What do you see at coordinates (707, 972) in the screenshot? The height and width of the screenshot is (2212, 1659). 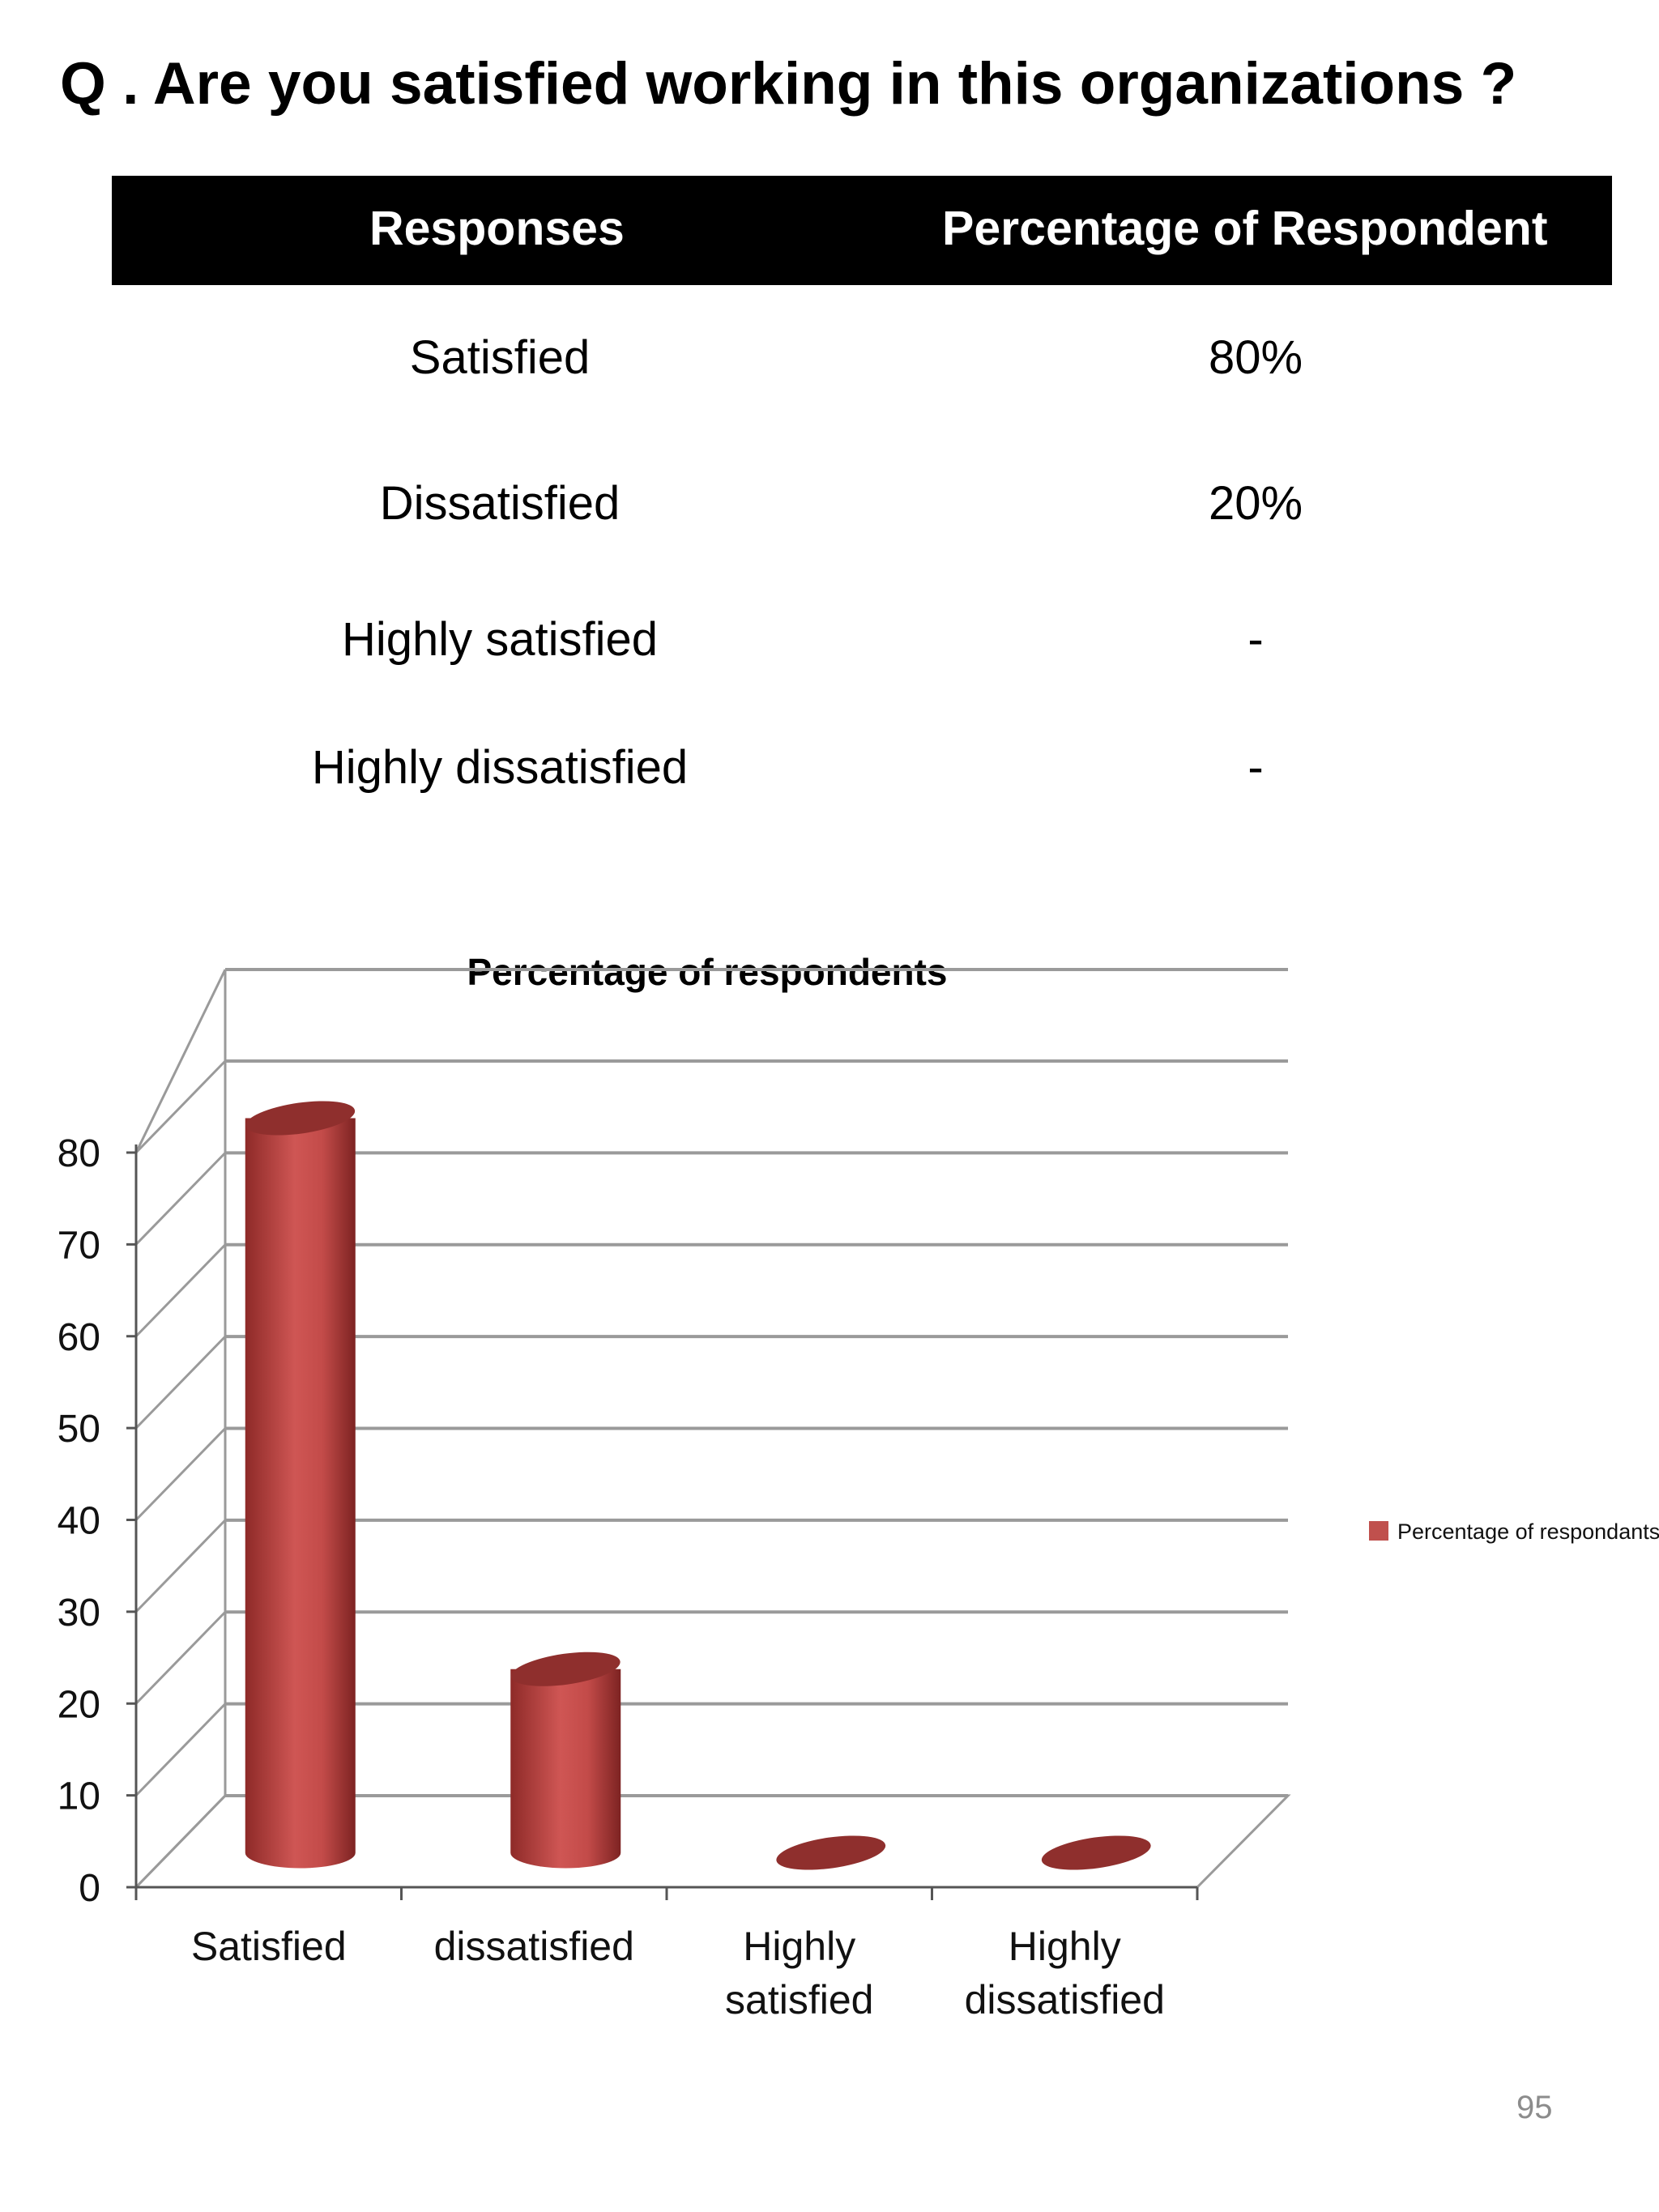 I see `chart-title: Percentage of respondents` at bounding box center [707, 972].